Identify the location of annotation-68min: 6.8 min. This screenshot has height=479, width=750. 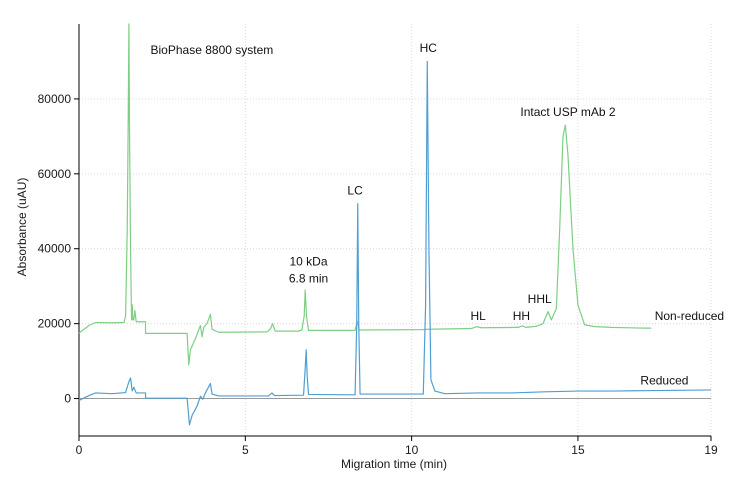
(308, 278).